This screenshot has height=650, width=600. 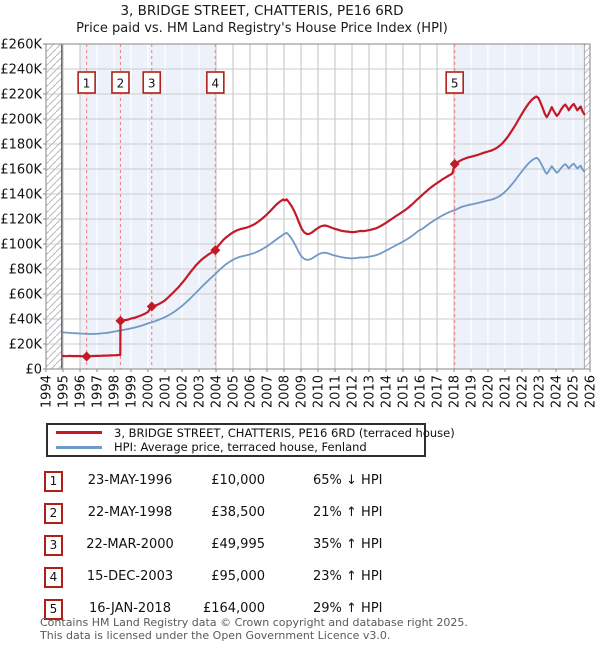 What do you see at coordinates (387, 391) in the screenshot?
I see `x-axis-label: 2014` at bounding box center [387, 391].